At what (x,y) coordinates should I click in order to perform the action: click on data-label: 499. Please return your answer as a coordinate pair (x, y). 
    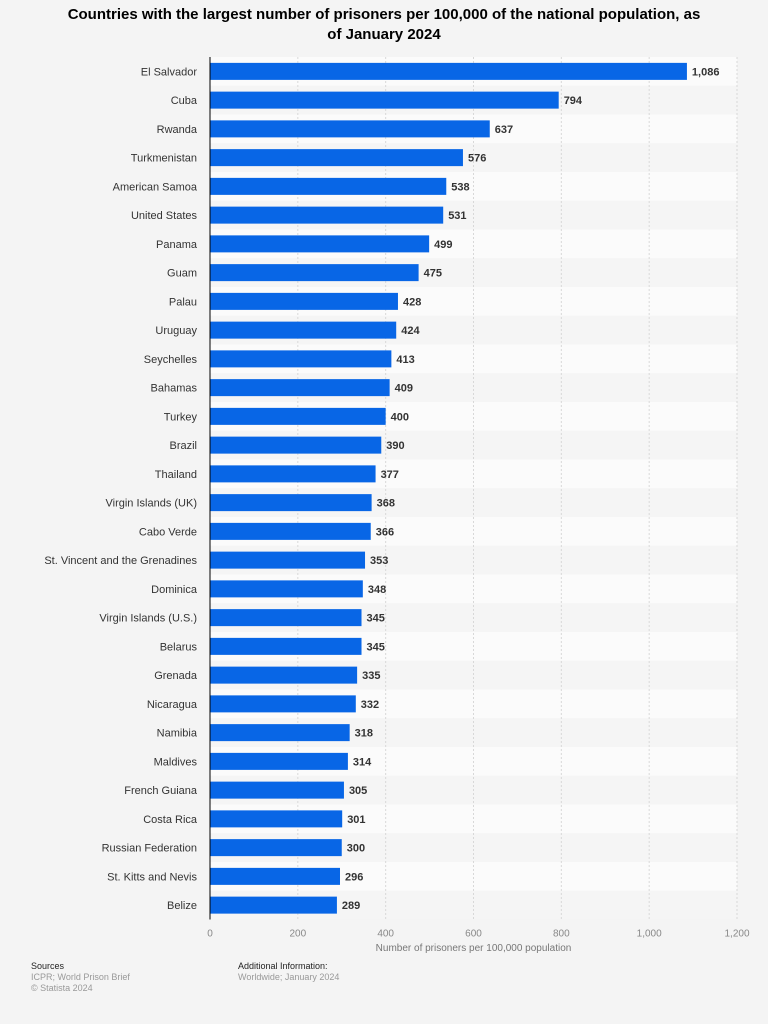
    Looking at the image, I should click on (443, 245).